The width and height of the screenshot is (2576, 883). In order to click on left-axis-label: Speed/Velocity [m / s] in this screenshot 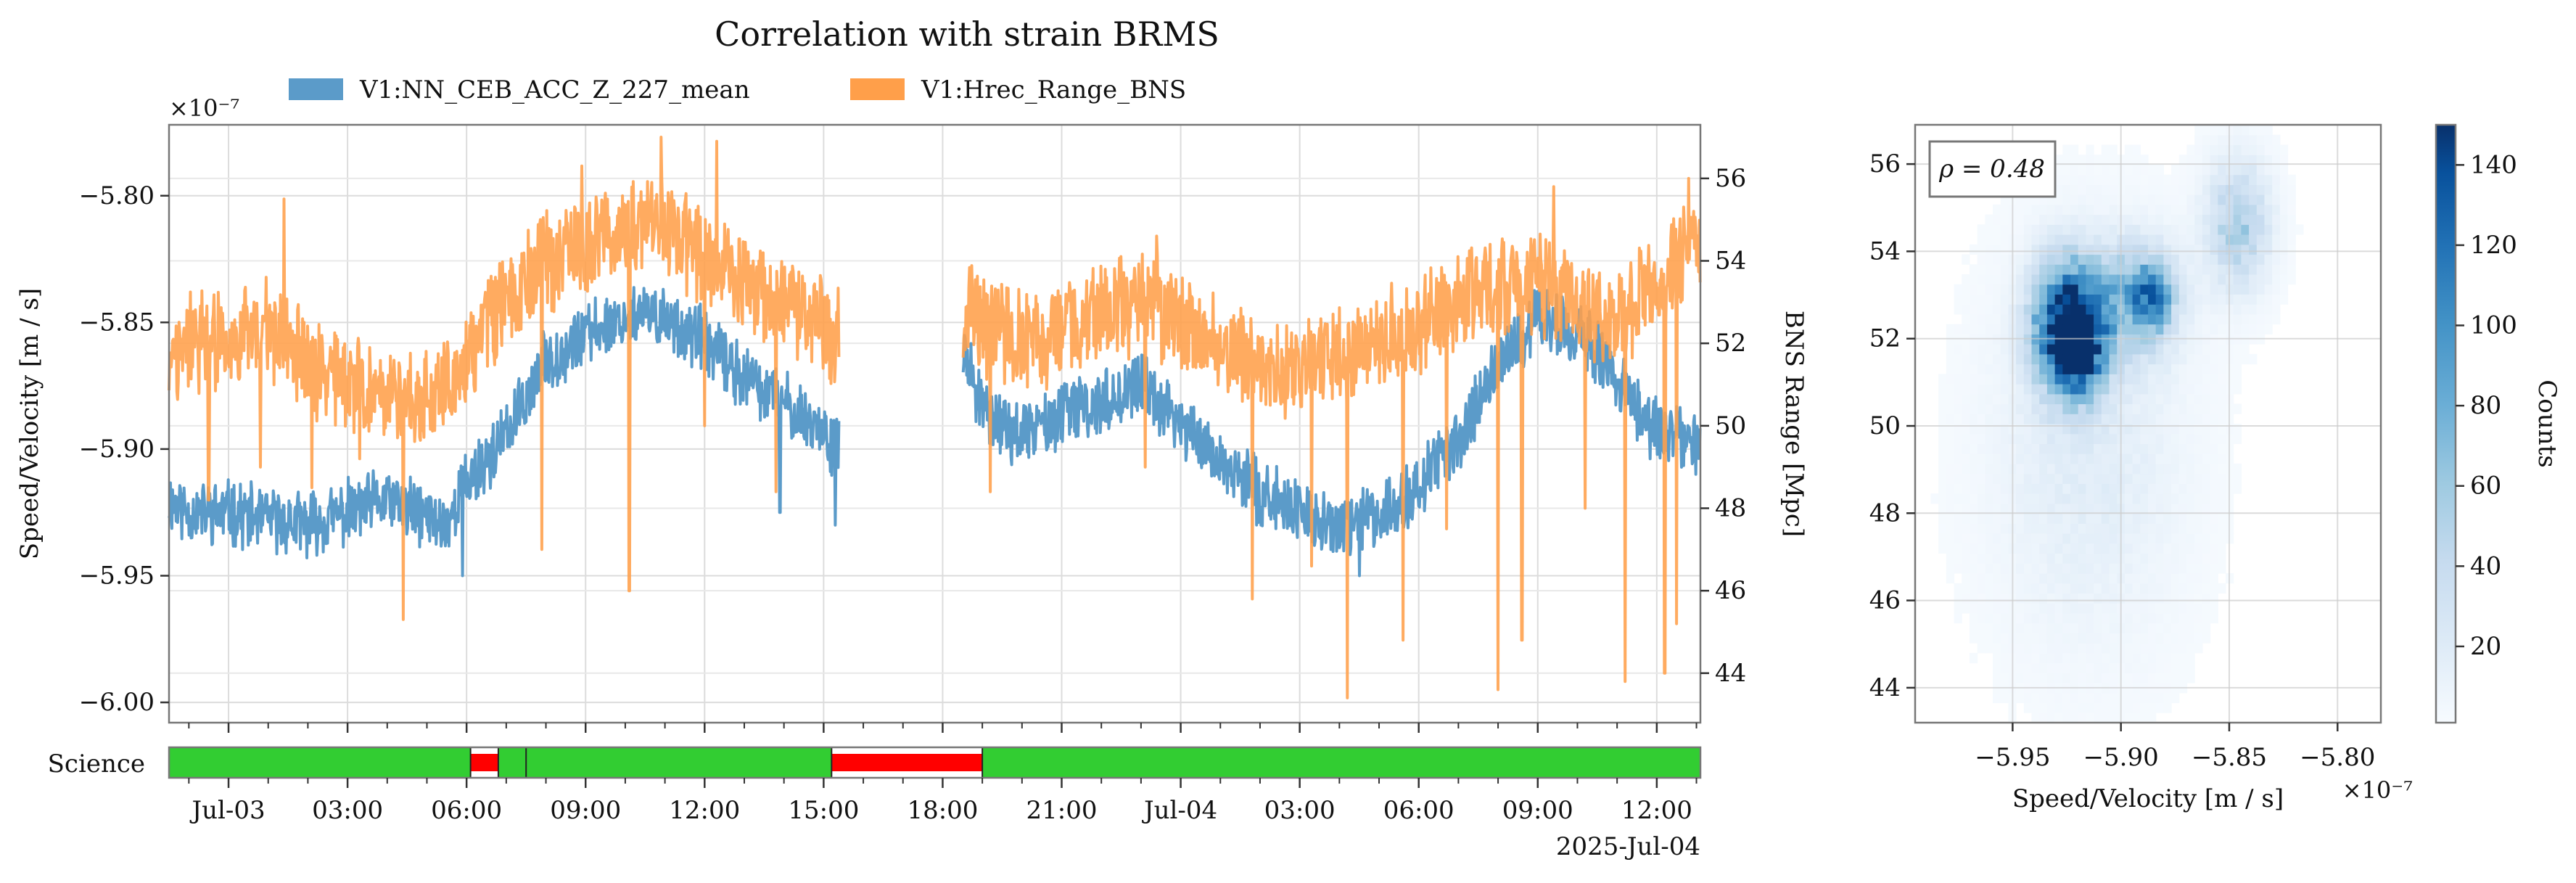, I will do `click(29, 423)`.